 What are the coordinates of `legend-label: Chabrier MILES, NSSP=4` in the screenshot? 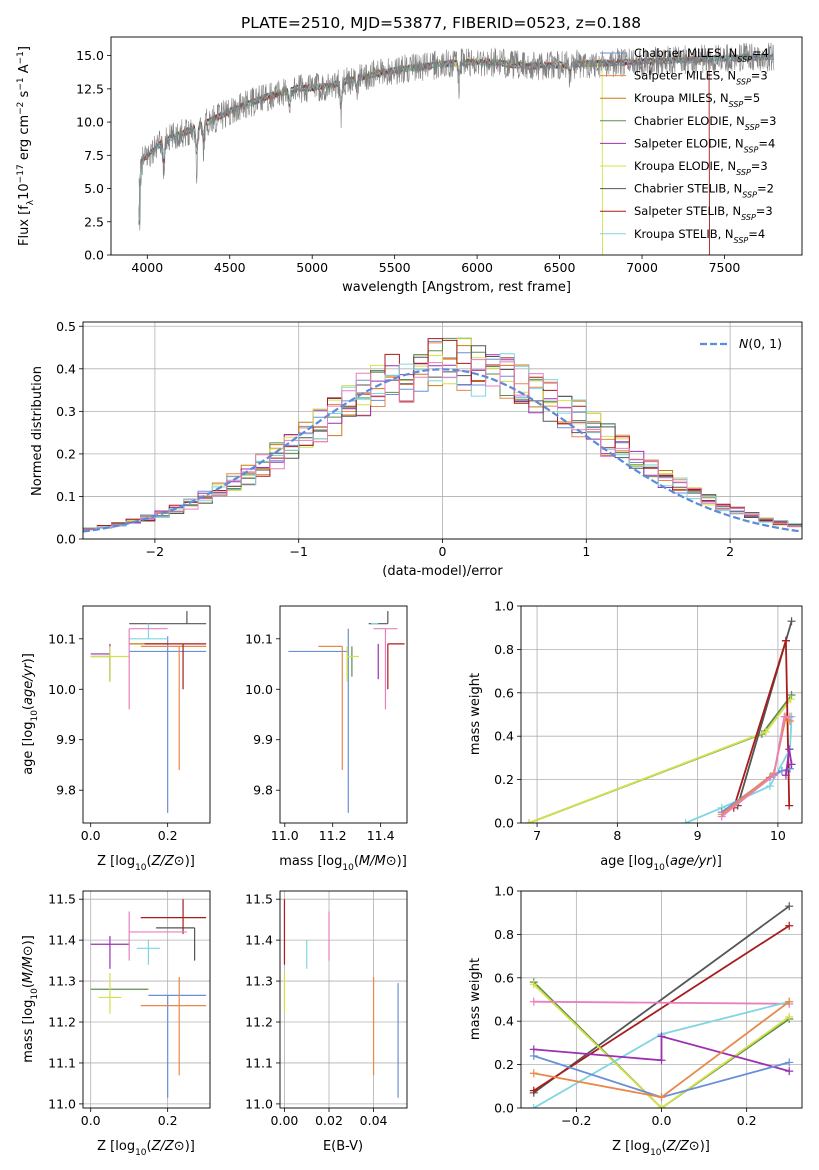 It's located at (701, 55).